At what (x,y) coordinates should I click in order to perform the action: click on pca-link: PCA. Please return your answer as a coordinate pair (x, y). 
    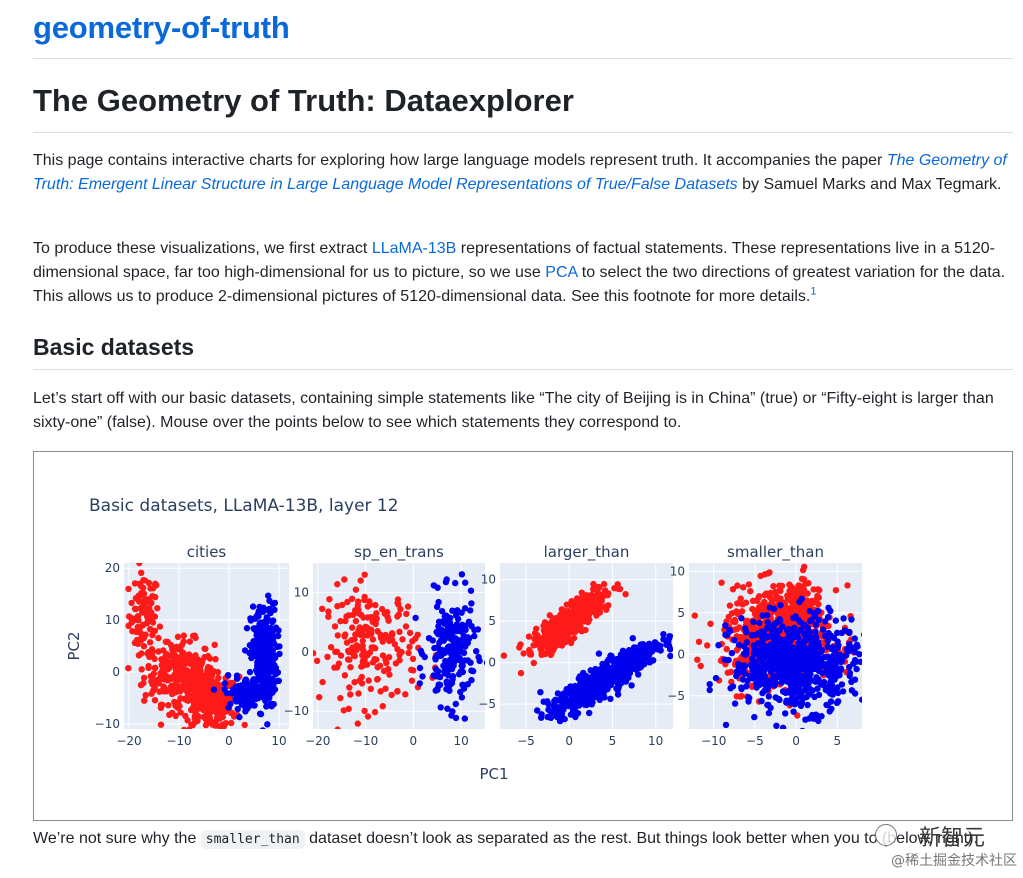
    Looking at the image, I should click on (561, 272).